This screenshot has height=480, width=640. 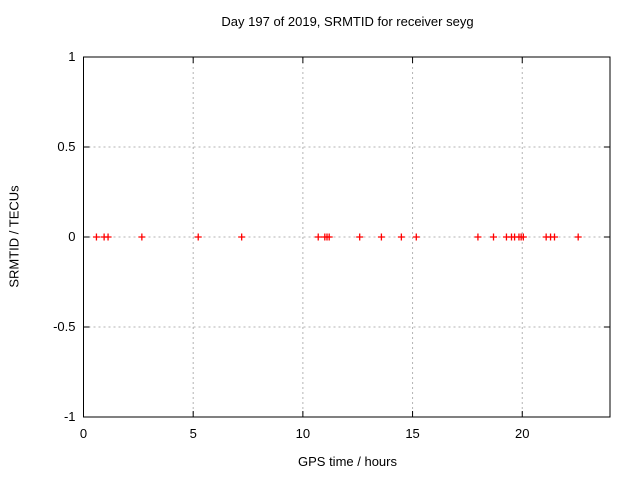 What do you see at coordinates (412, 433) in the screenshot?
I see `x-tick-label: 15` at bounding box center [412, 433].